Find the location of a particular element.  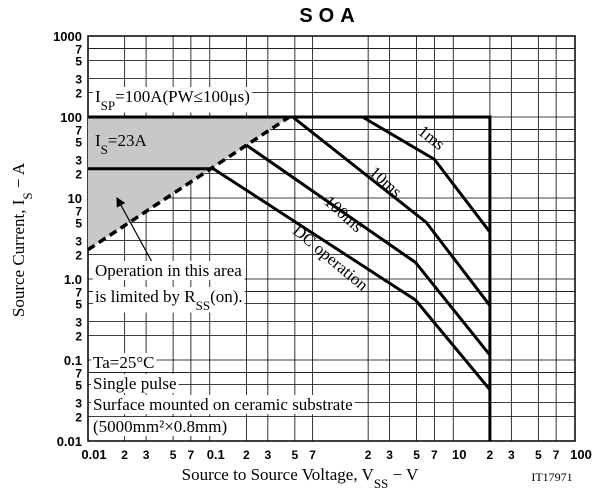

text-segment: Source Current, I is located at coordinates (18, 258).